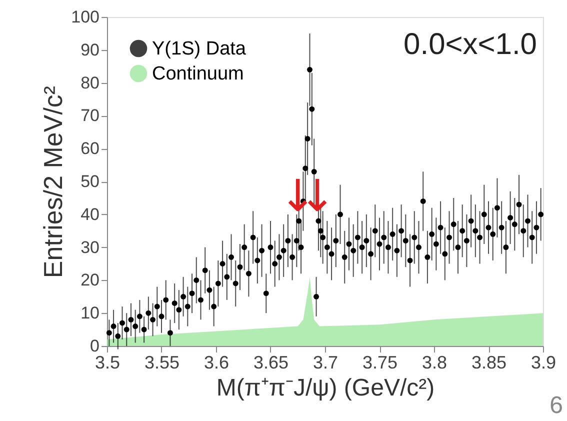 This screenshot has width=567, height=421. Describe the element at coordinates (90, 214) in the screenshot. I see `y-tick-label: 40` at that location.